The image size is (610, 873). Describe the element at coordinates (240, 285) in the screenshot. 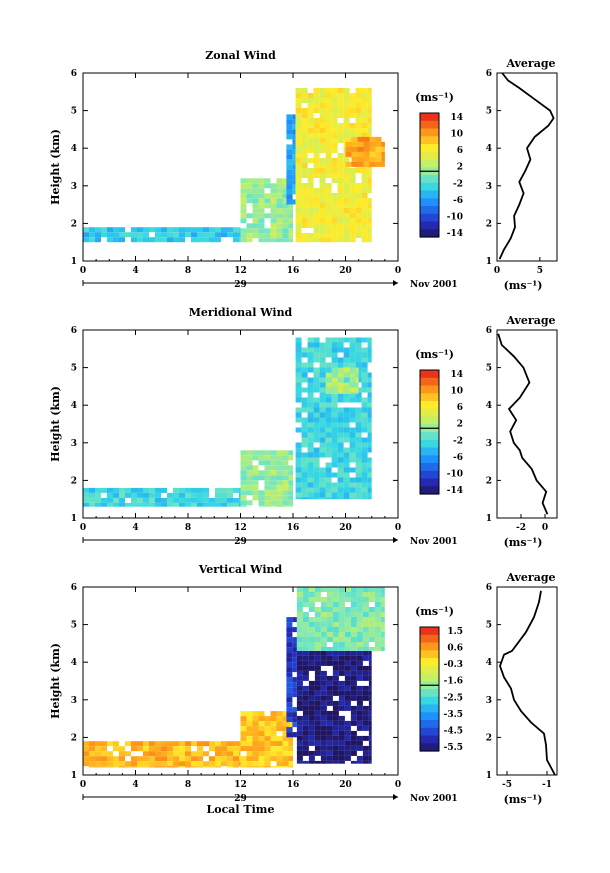

I see `date-day-label: 29` at that location.